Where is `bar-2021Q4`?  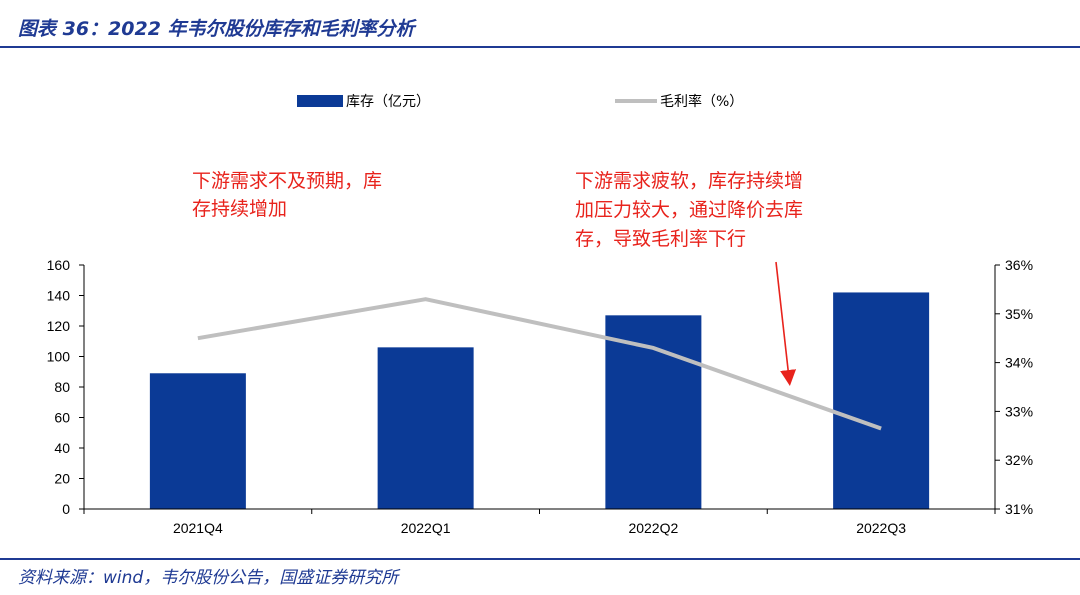
bar-2021Q4 is located at coordinates (197, 441).